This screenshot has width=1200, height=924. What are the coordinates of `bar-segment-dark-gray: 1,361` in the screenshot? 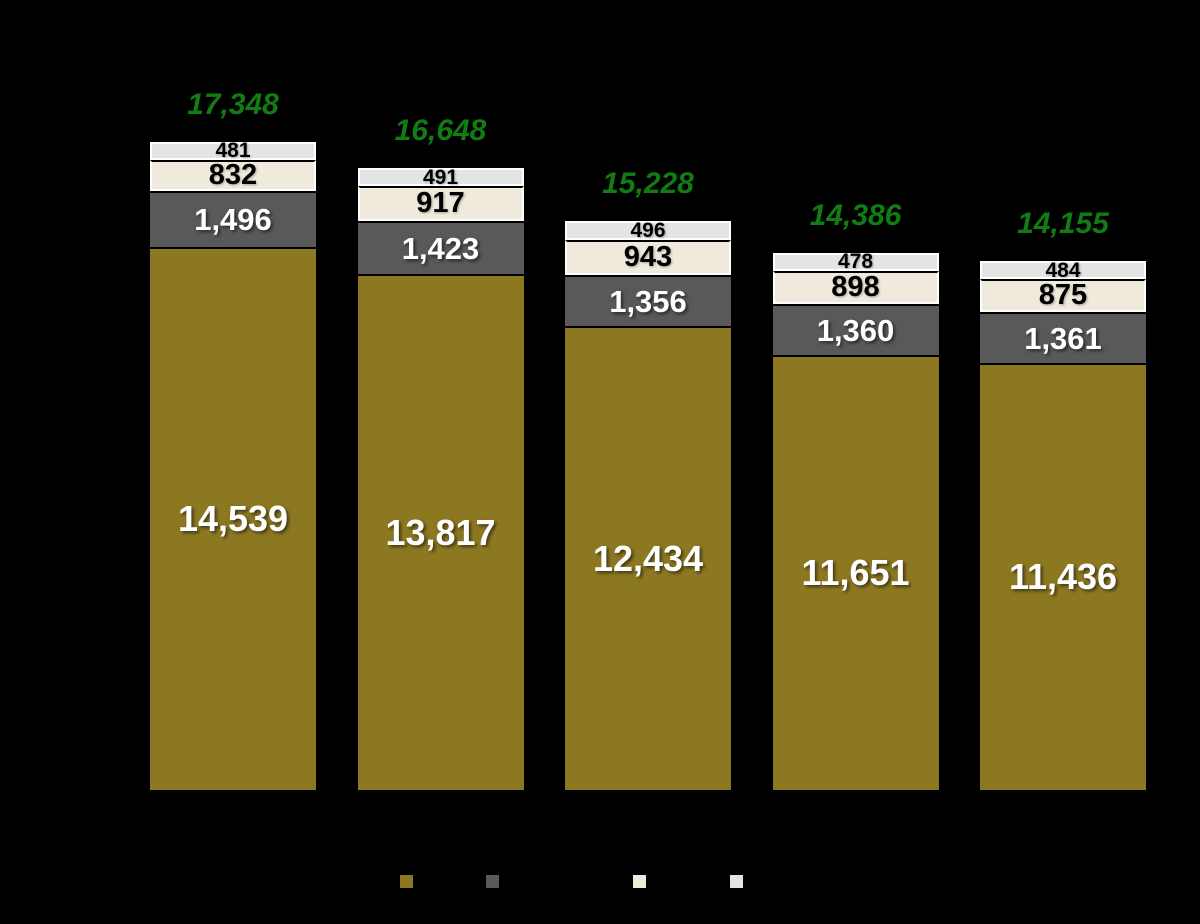 It's located at (1063, 337).